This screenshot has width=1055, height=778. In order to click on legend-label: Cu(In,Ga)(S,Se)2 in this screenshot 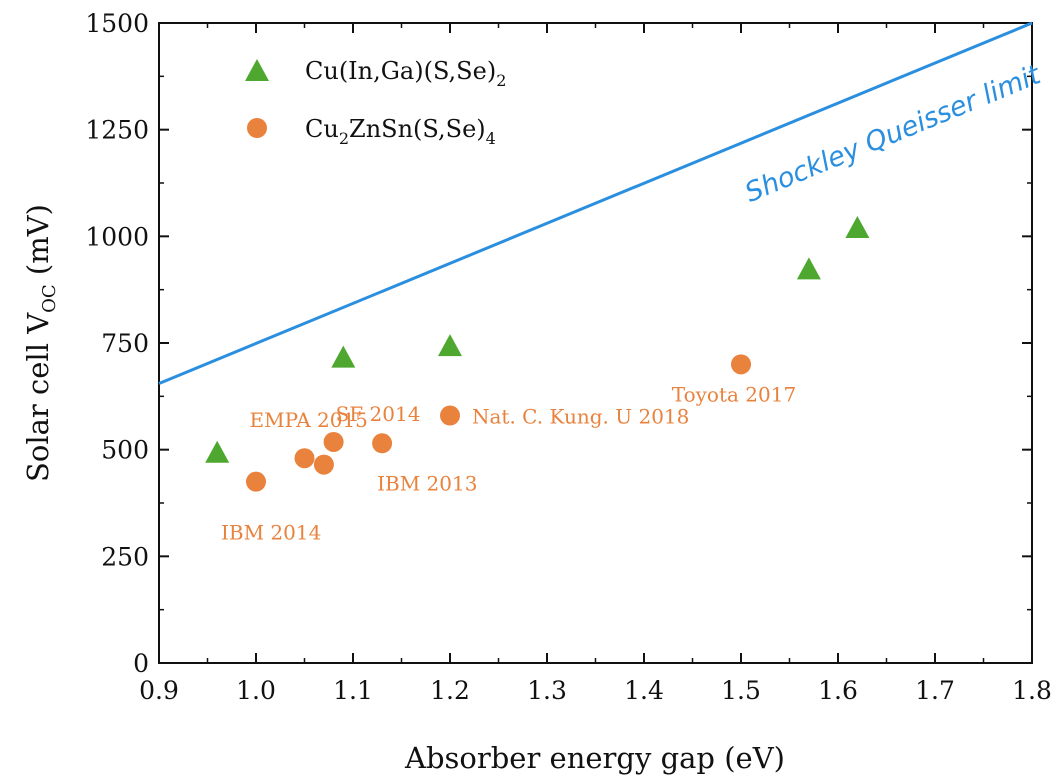, I will do `click(405, 73)`.